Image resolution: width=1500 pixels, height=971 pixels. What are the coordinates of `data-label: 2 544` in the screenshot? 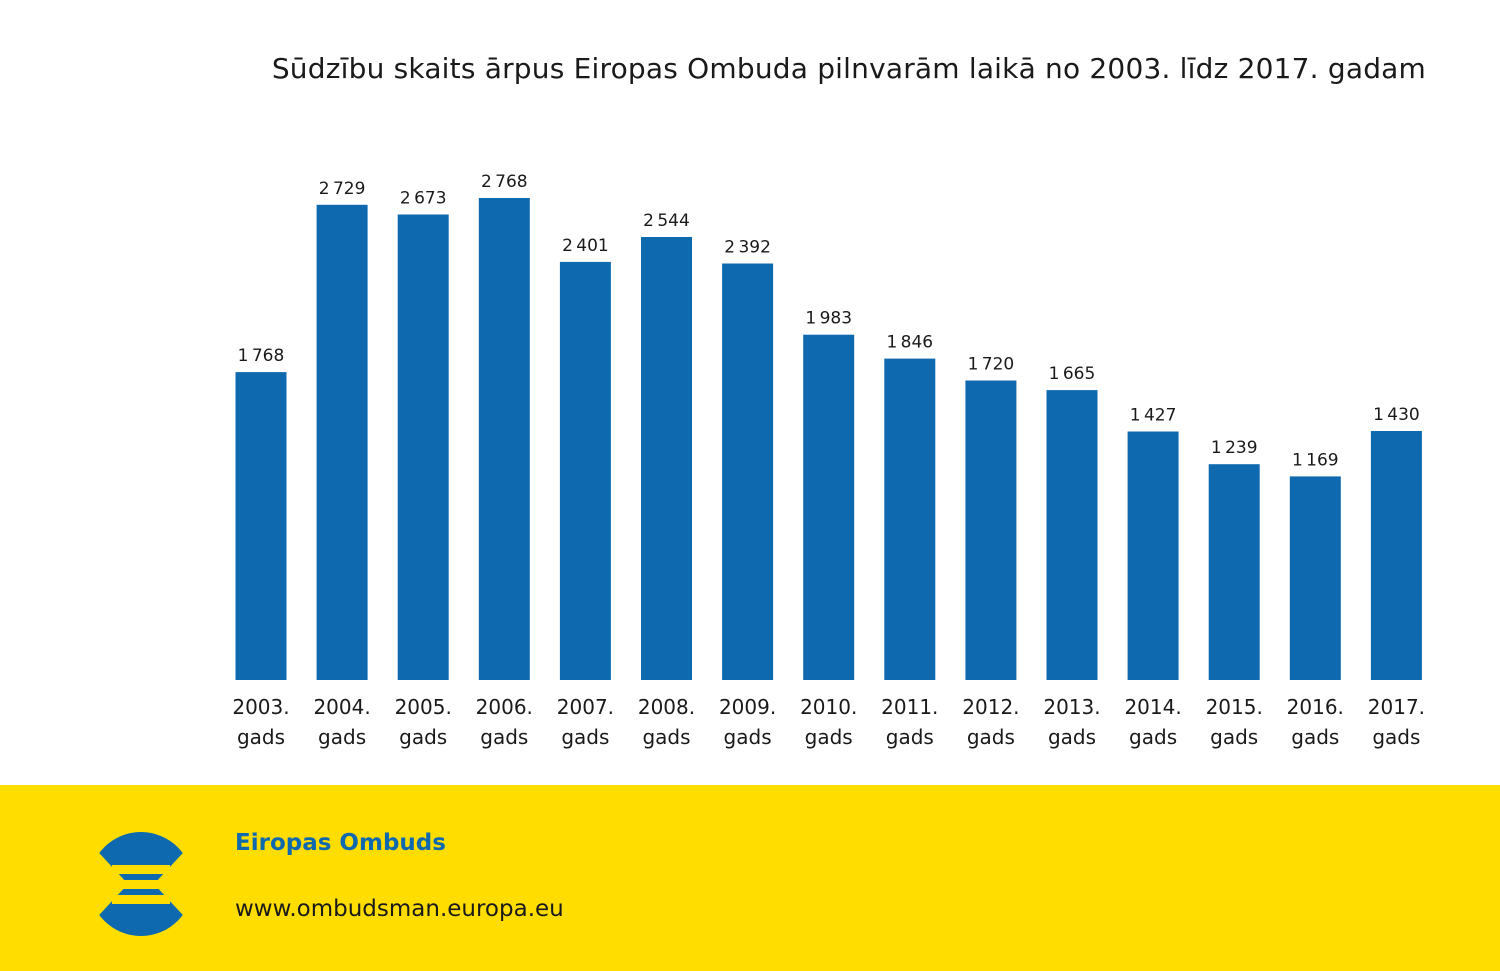 It's located at (666, 221).